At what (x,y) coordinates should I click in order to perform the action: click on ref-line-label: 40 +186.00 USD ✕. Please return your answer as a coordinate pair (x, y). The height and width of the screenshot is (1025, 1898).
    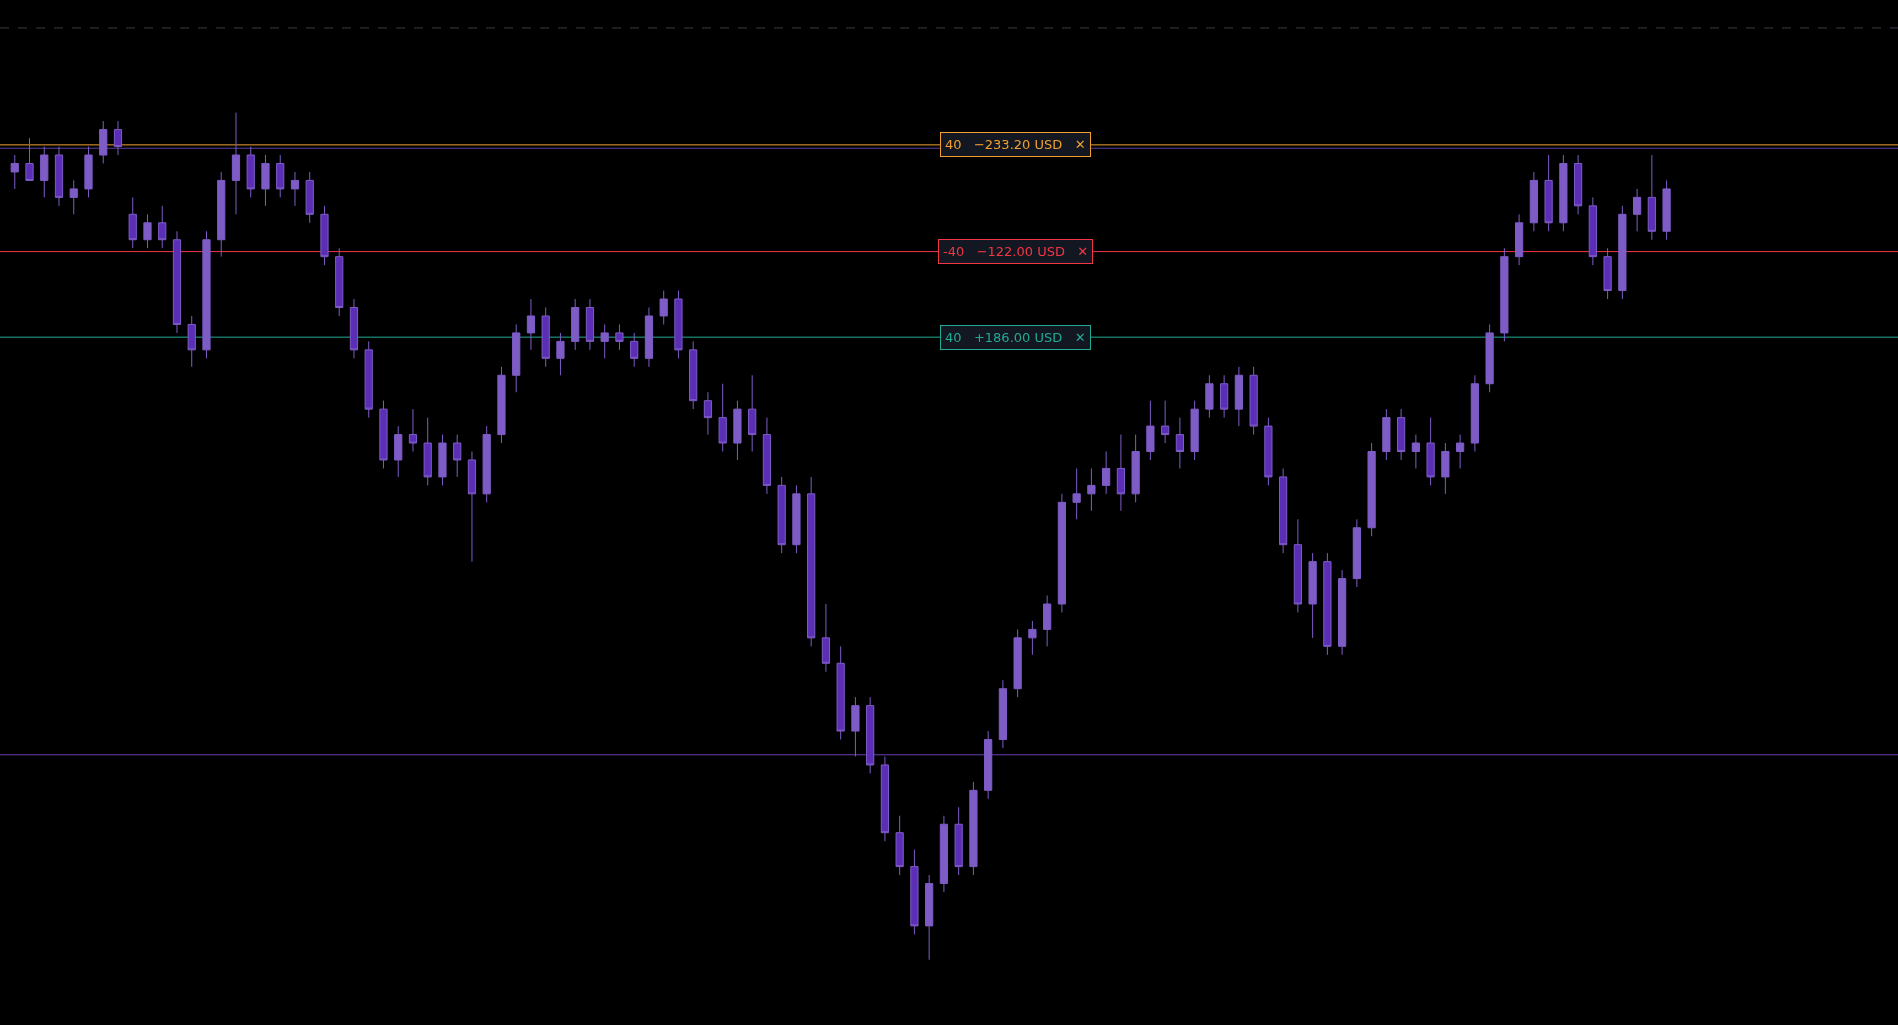
    Looking at the image, I should click on (1015, 337).